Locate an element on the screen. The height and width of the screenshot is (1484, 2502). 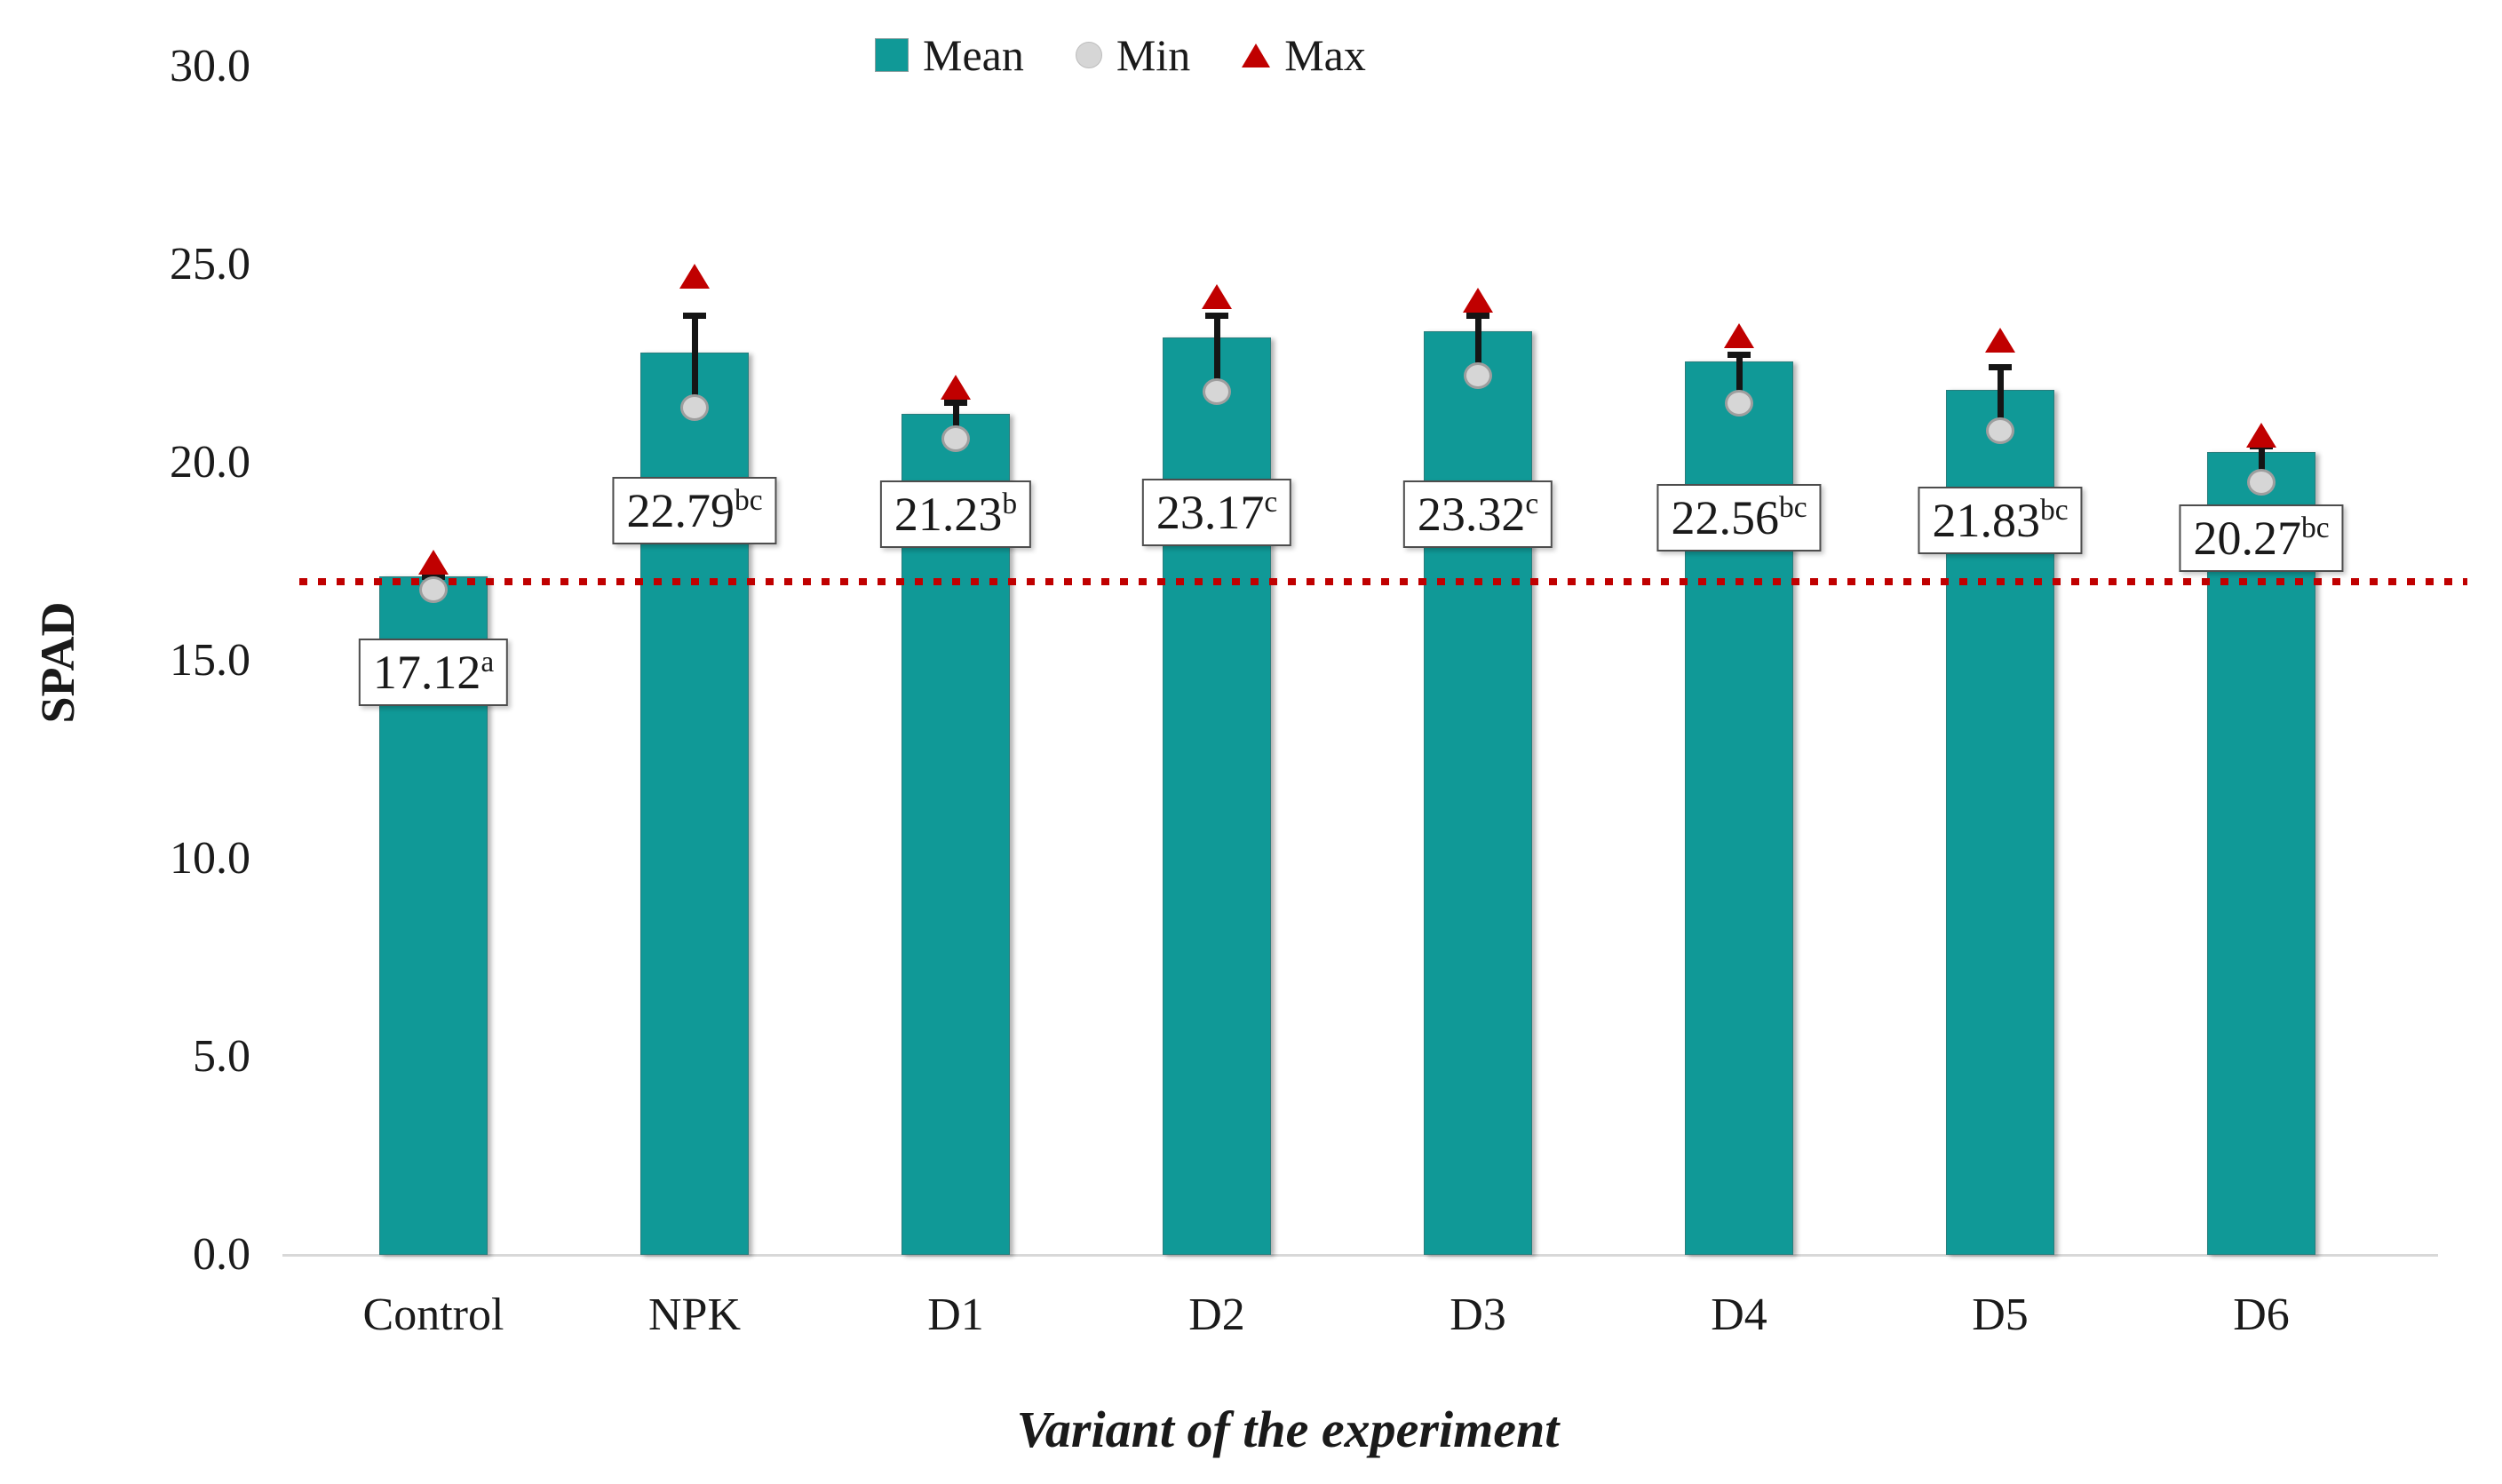
mean-square-icon is located at coordinates (892, 55).